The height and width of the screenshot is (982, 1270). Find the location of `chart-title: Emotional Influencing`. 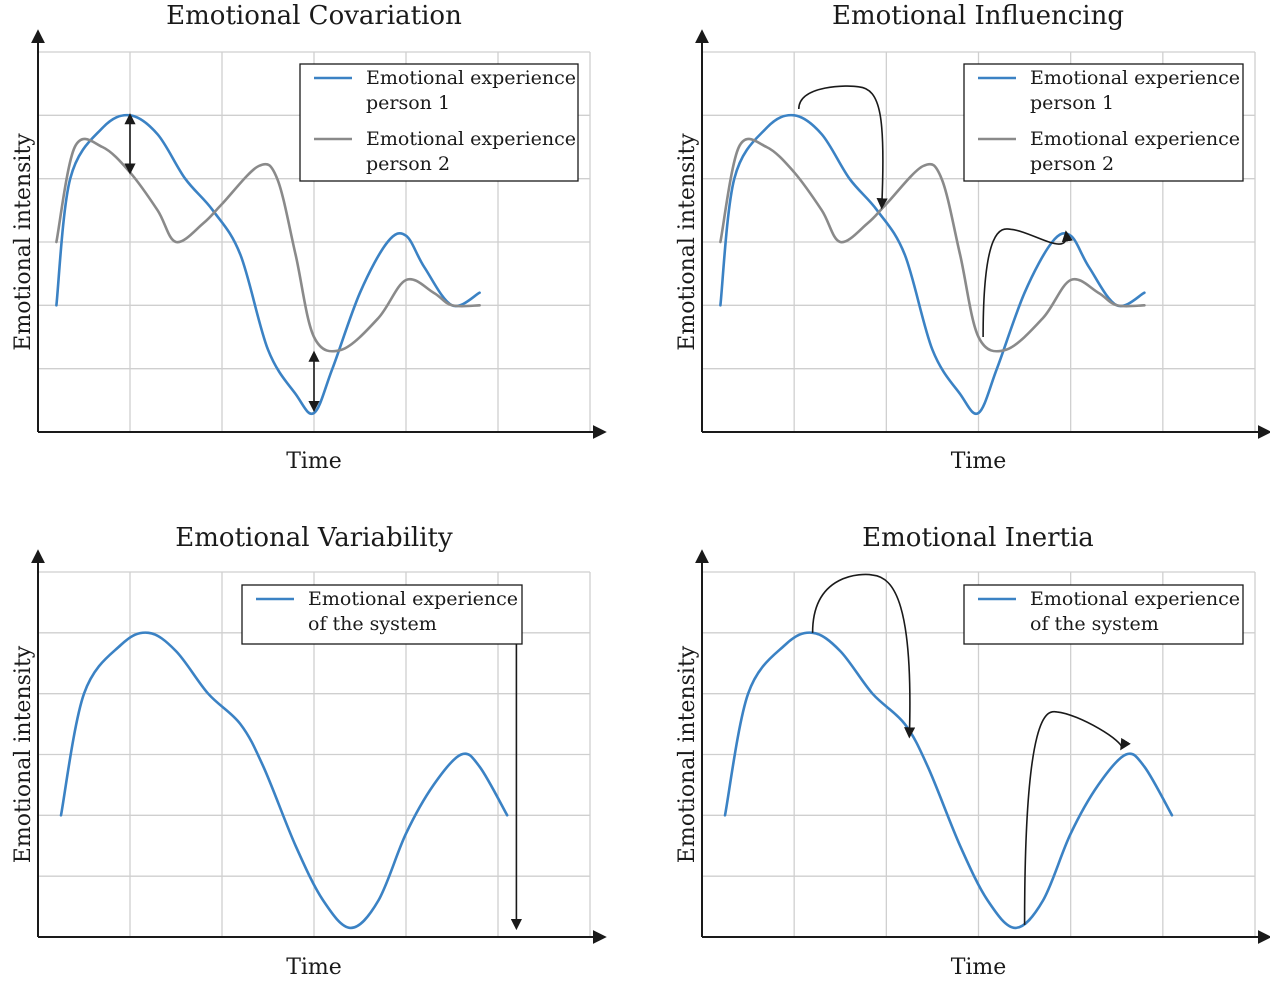

chart-title: Emotional Influencing is located at coordinates (978, 16).